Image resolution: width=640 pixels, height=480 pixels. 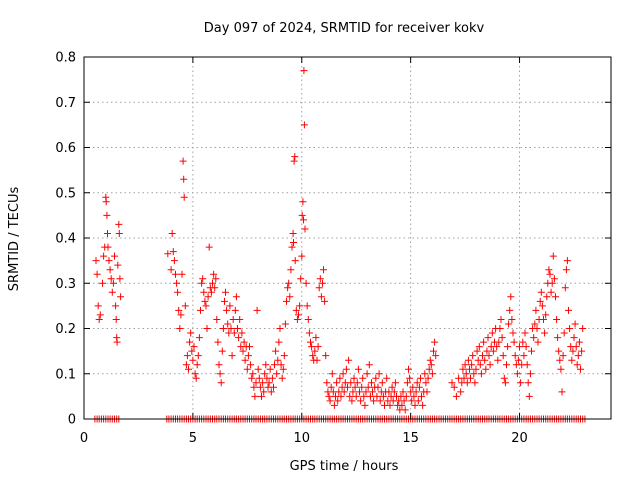 I want to click on x-tick-label: 0, so click(x=84, y=438).